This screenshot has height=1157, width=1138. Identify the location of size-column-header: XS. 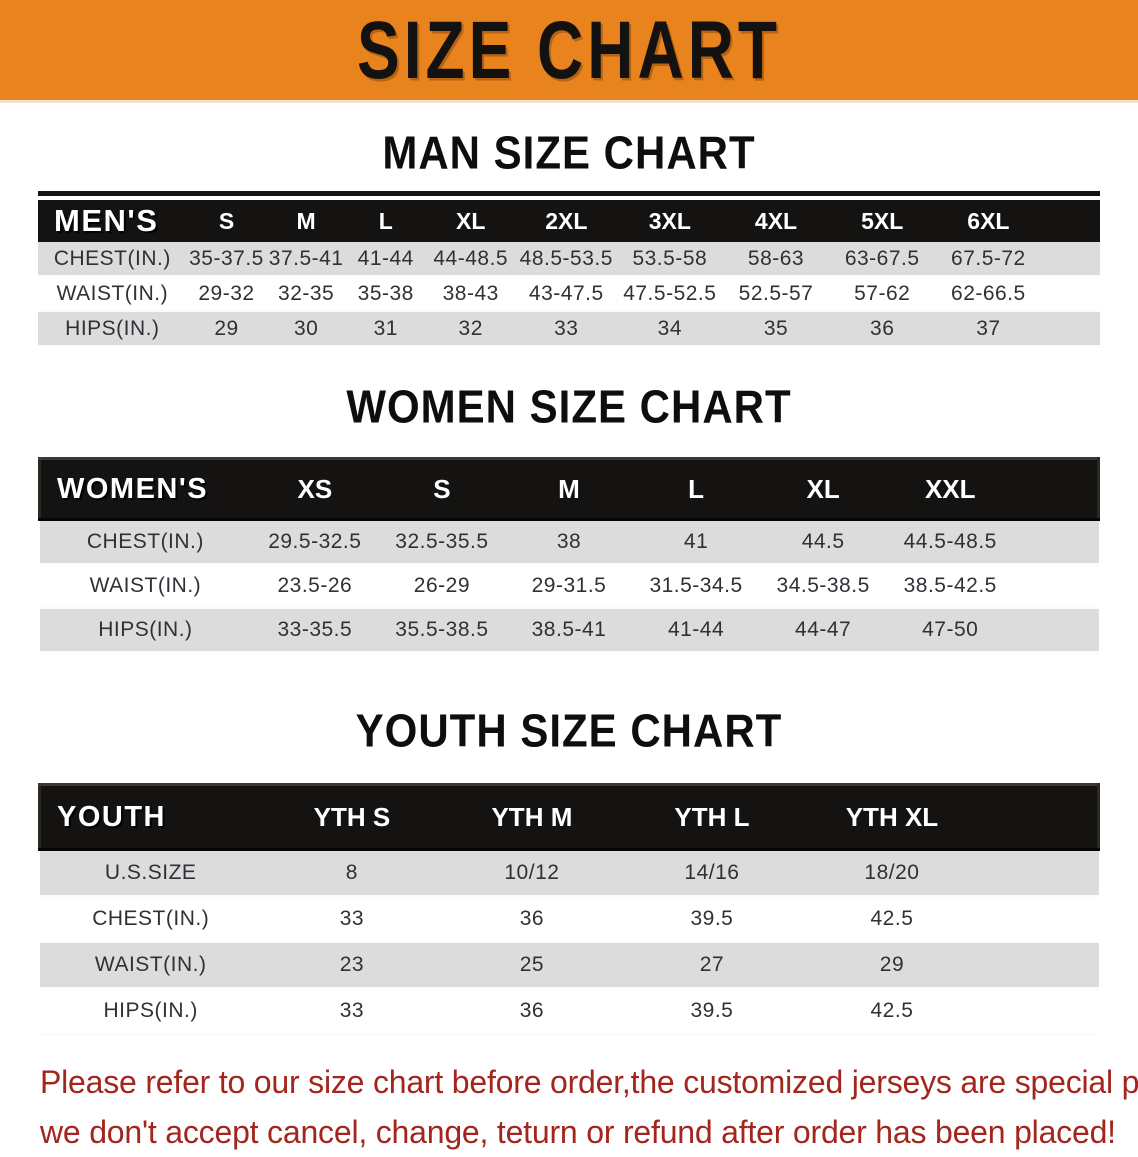
(315, 489).